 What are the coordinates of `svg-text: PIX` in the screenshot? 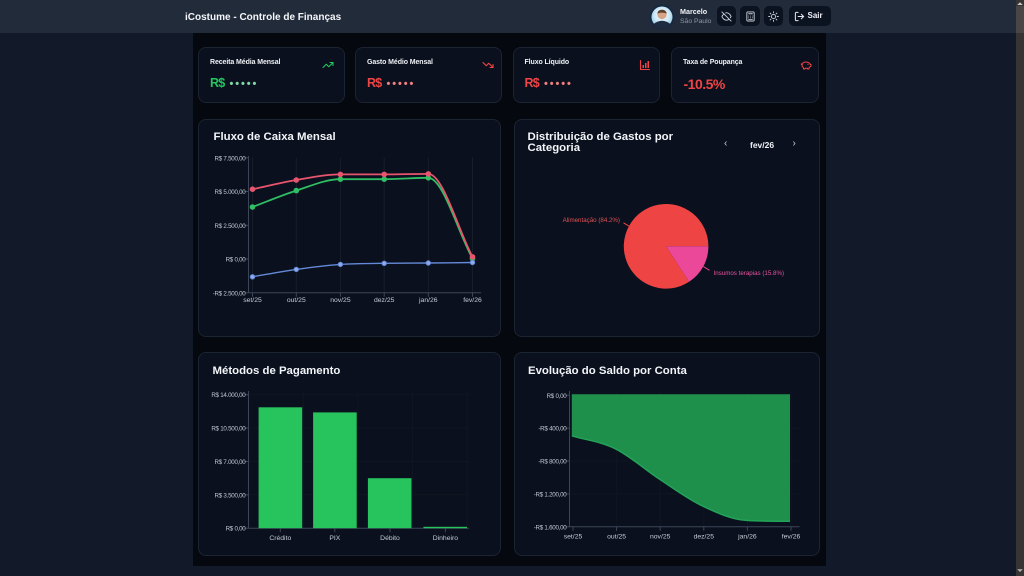 It's located at (334, 538).